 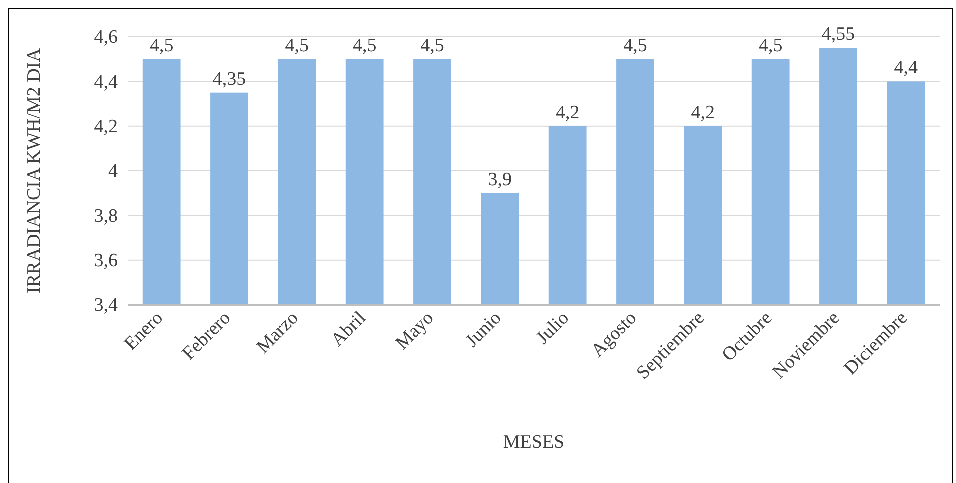 I want to click on y-tick-label: 4,2, so click(x=106, y=127).